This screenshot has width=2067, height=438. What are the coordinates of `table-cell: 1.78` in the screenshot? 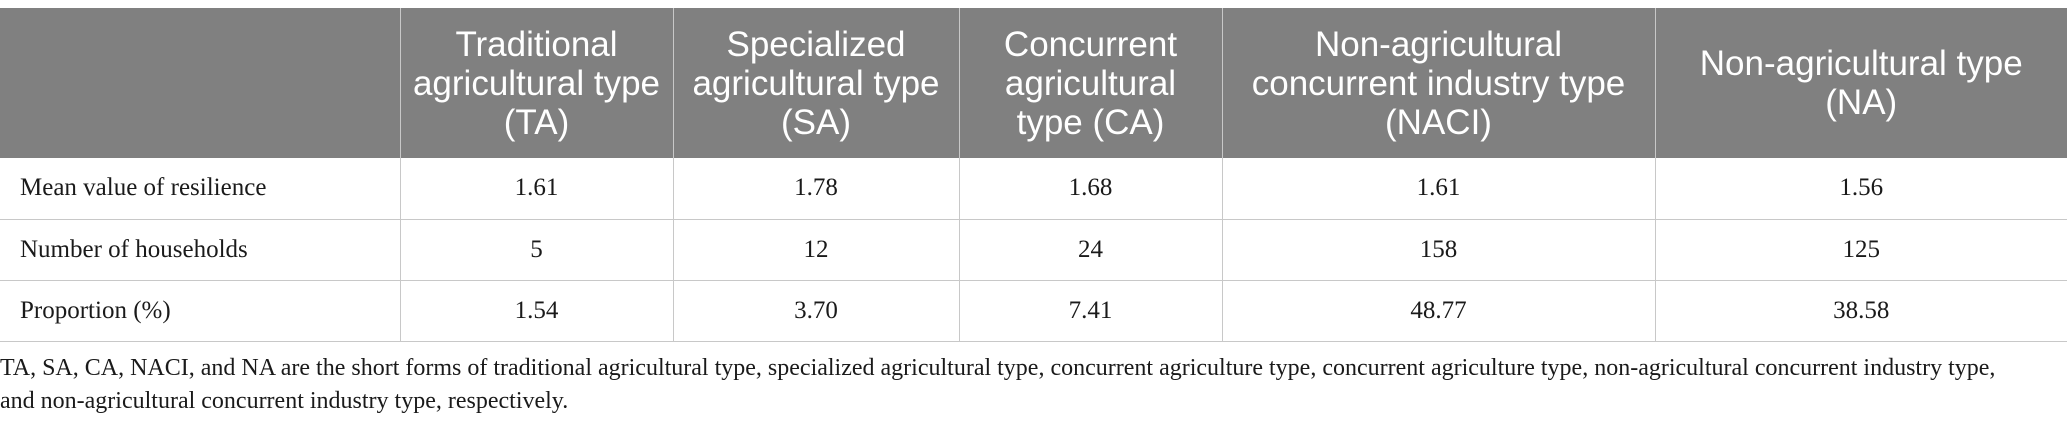 It's located at (815, 189).